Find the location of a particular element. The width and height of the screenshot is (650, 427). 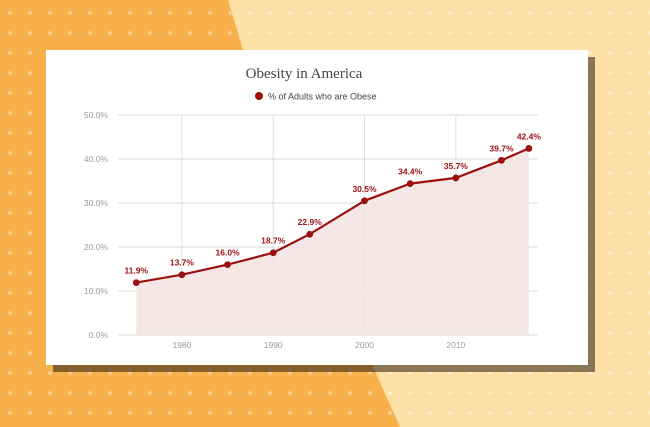

legend: % of Adults who are Obese is located at coordinates (316, 97).